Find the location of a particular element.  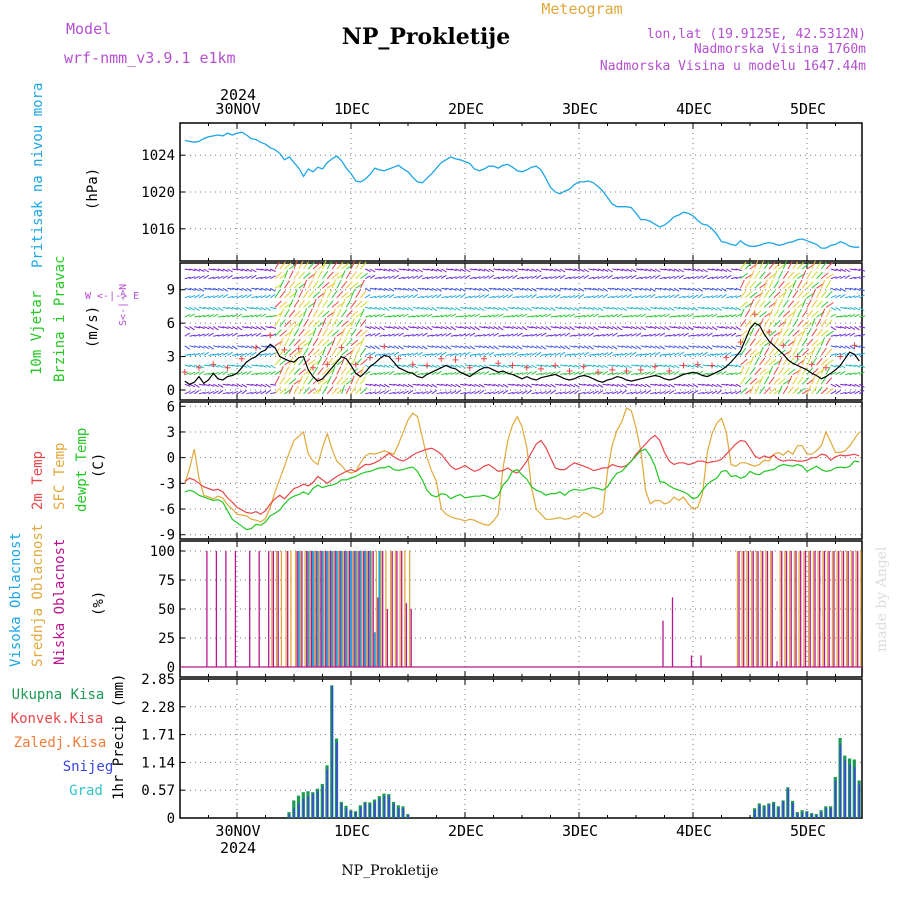

day-label-top: 5DEC is located at coordinates (808, 109).